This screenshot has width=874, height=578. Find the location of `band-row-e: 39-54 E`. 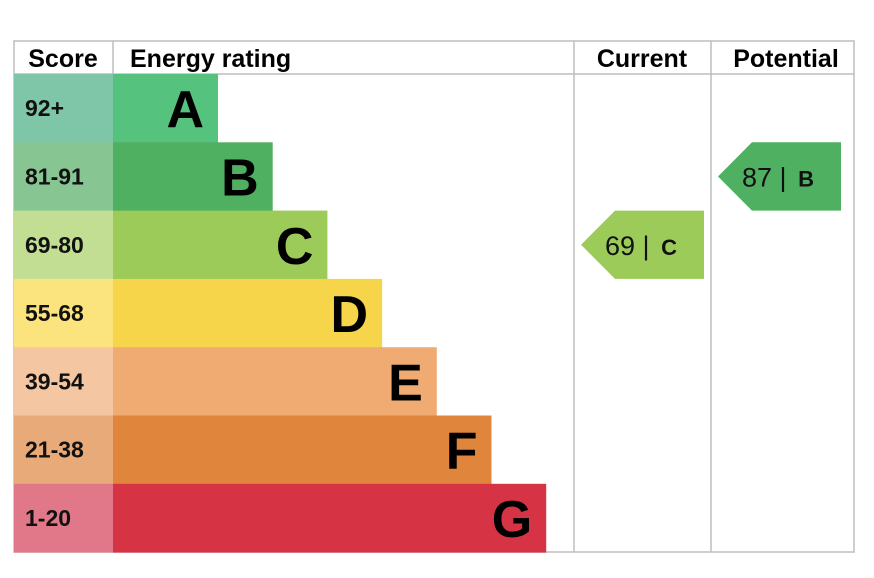

band-row-e: 39-54 E is located at coordinates (225, 381).